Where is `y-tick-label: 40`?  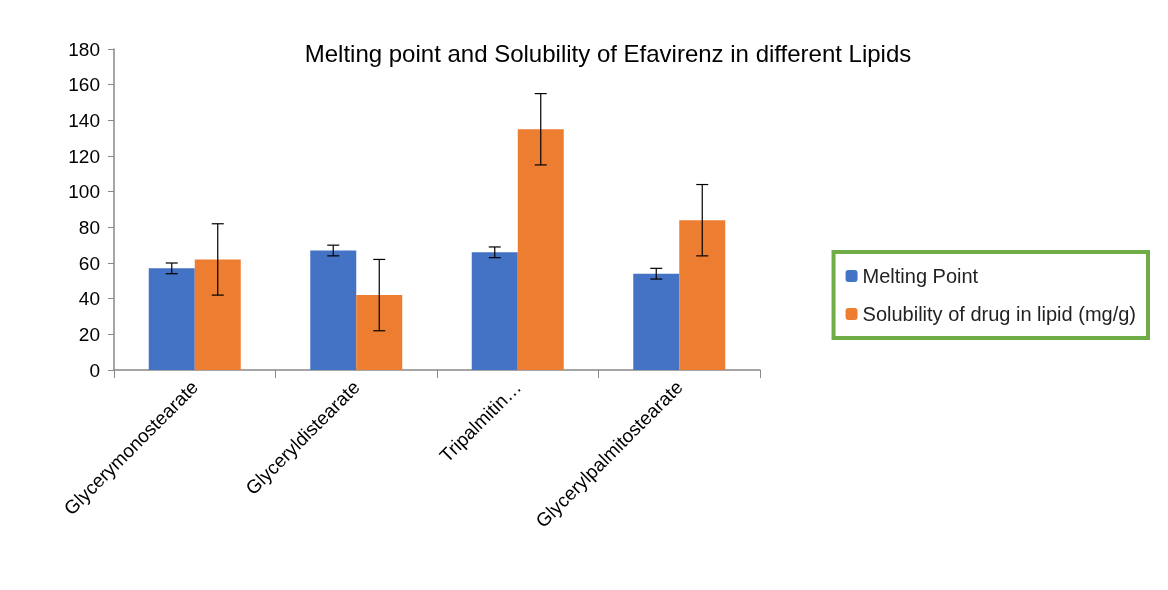 y-tick-label: 40 is located at coordinates (89, 299).